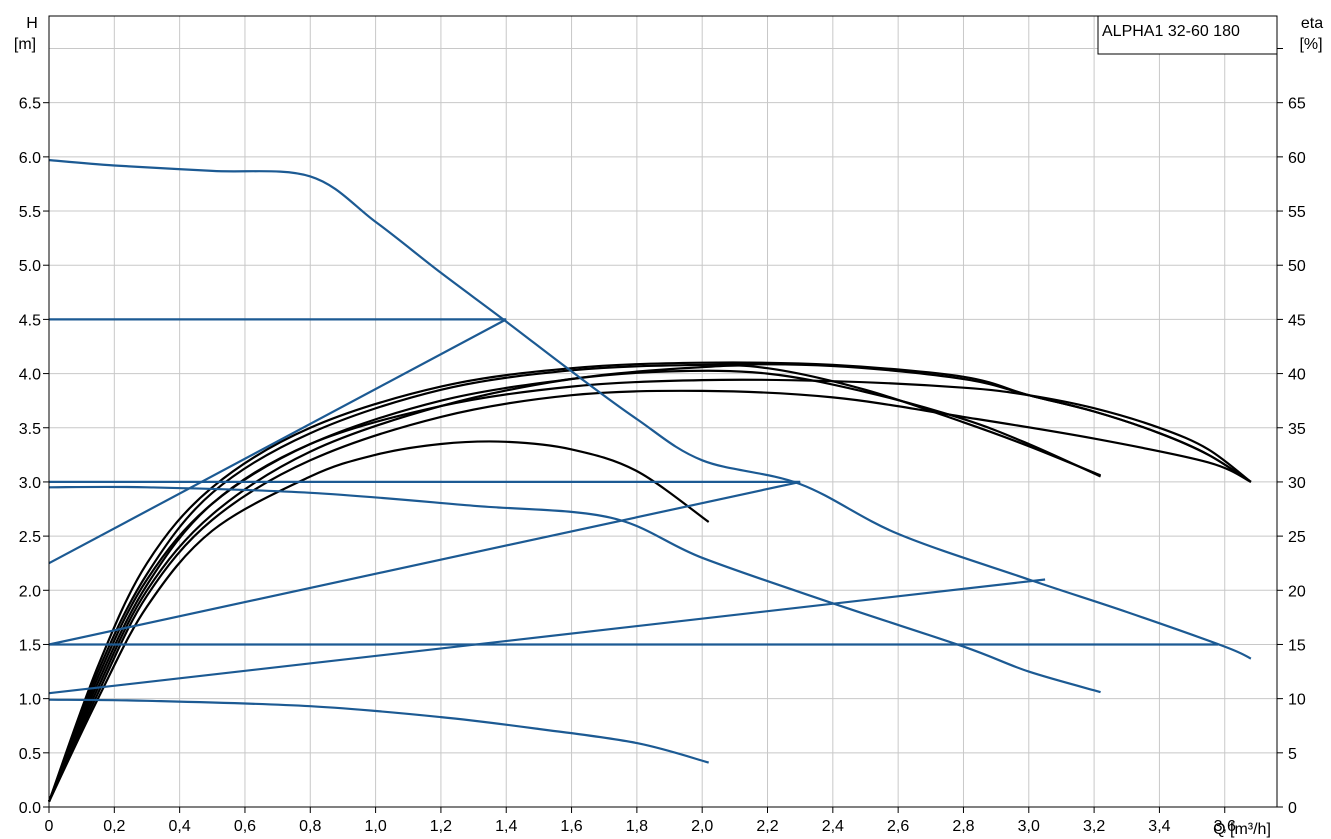 This screenshot has height=839, width=1331. What do you see at coordinates (245, 826) in the screenshot?
I see `x-tick-label: 0,6` at bounding box center [245, 826].